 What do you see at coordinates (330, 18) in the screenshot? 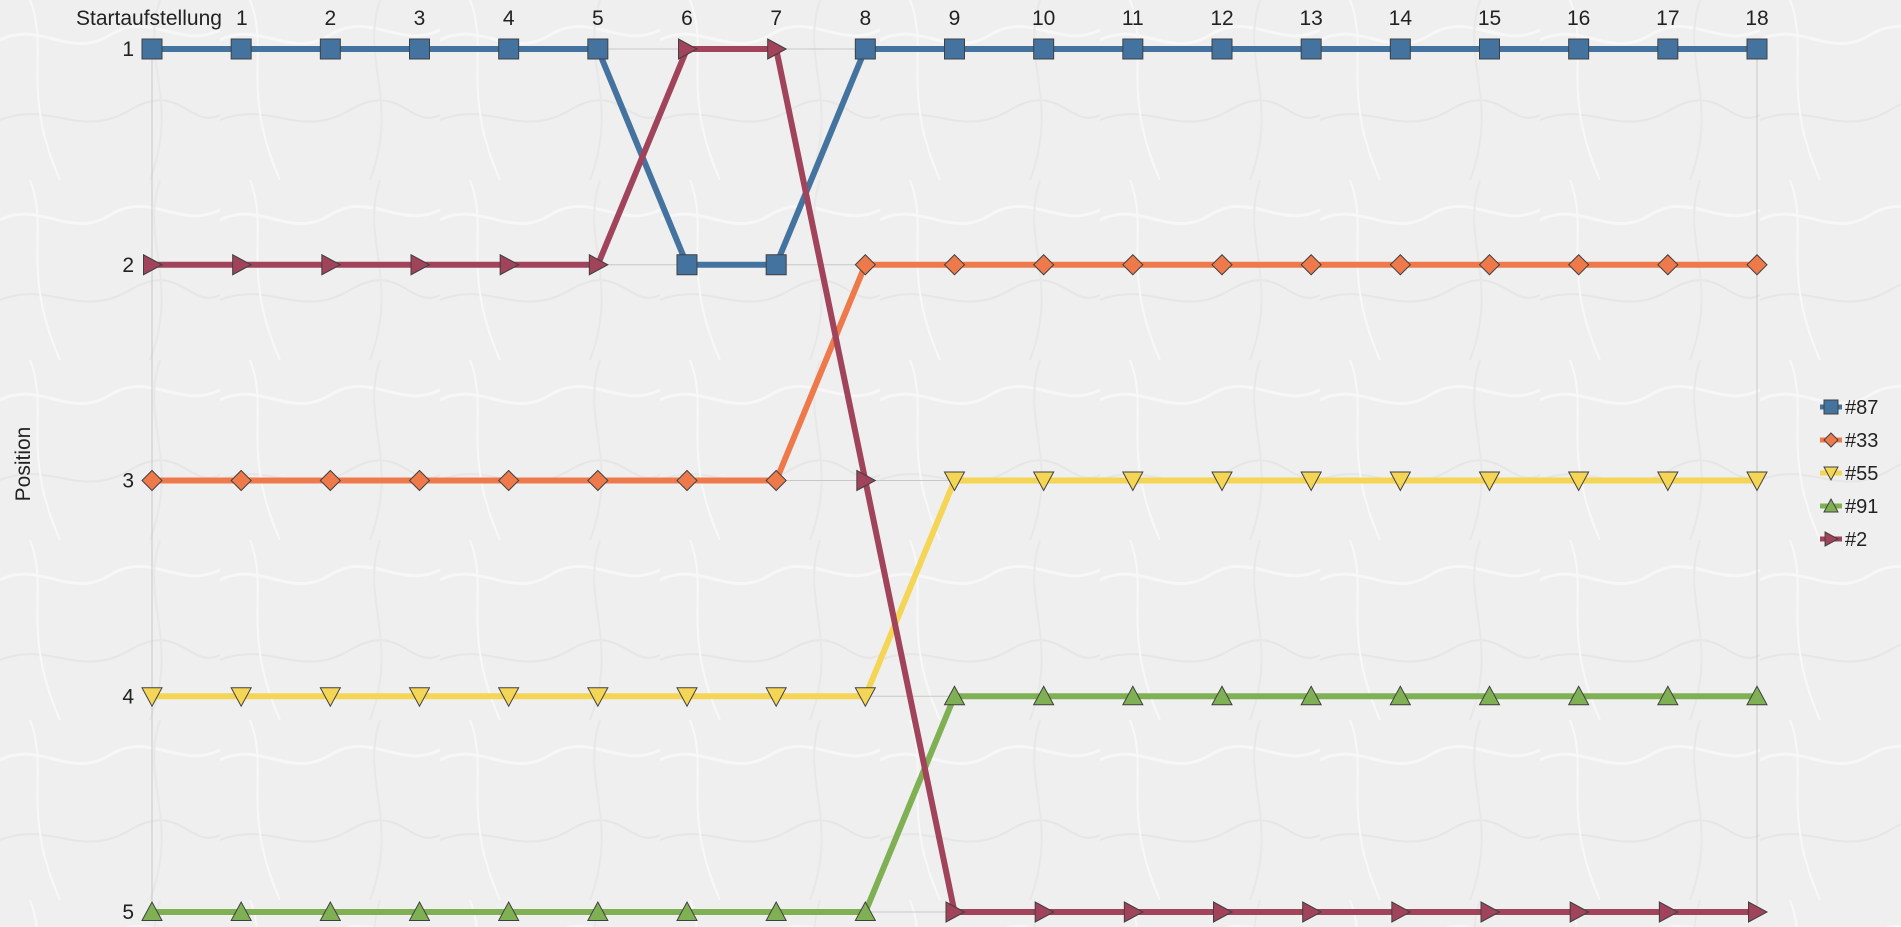
I see `x-tick-label: 2` at bounding box center [330, 18].